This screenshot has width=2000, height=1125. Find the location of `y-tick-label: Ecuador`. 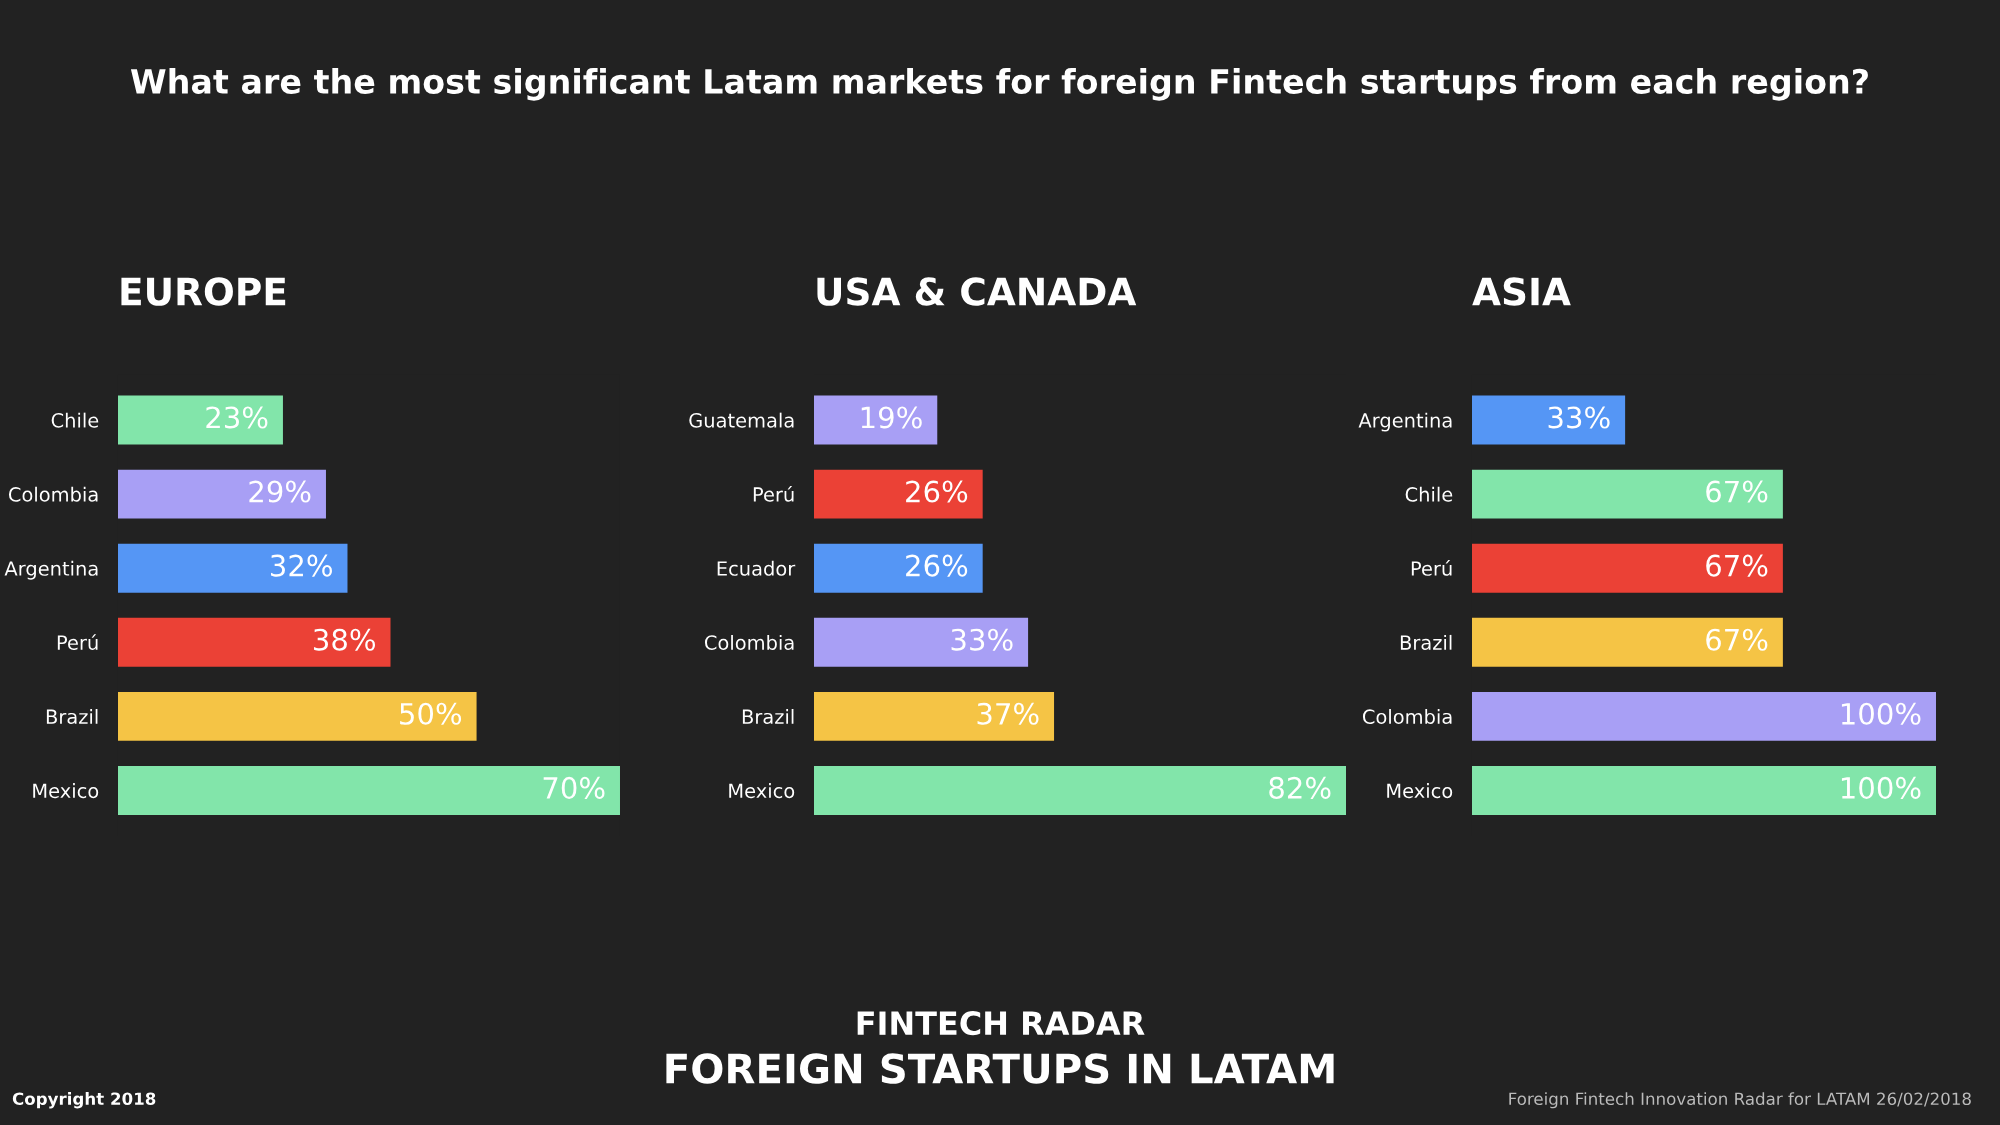

y-tick-label: Ecuador is located at coordinates (756, 568).